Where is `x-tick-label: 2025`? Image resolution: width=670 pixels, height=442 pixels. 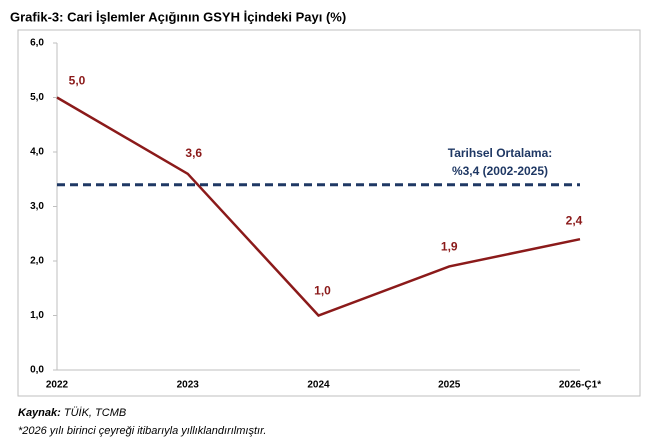
x-tick-label: 2025 is located at coordinates (449, 385).